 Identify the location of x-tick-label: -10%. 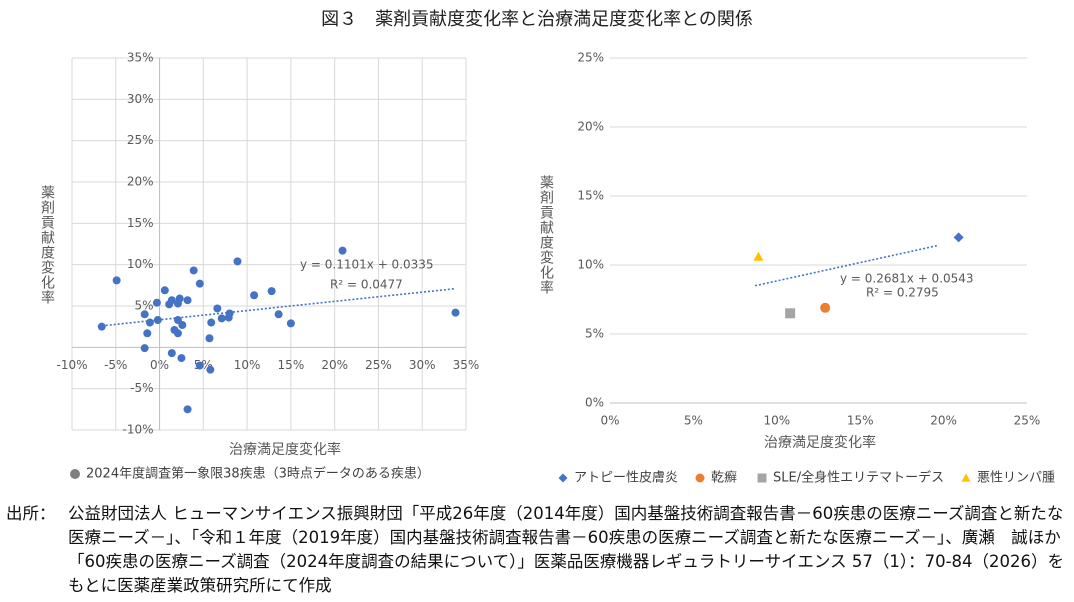
(71, 365).